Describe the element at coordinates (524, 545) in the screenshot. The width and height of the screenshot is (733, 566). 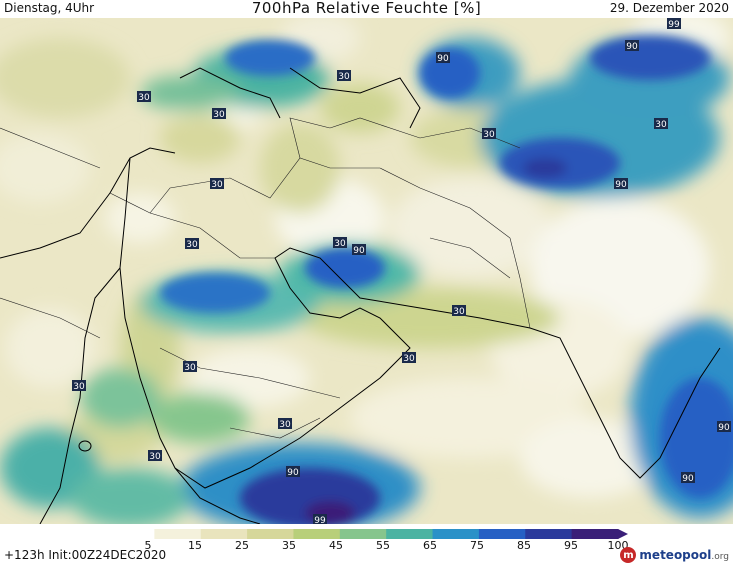
I see `colorbar-tick-label: 85` at that location.